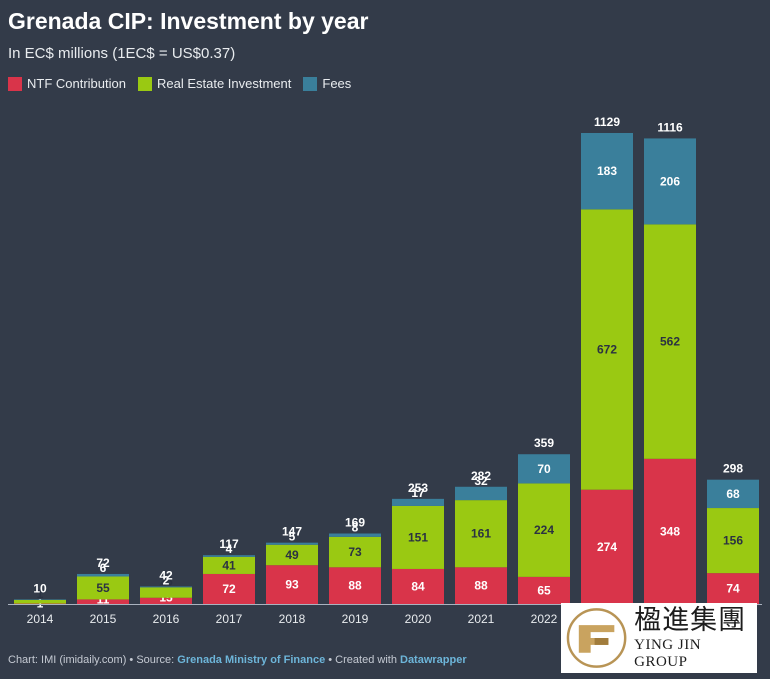 The width and height of the screenshot is (770, 679). I want to click on legend-label-fees: Fees, so click(337, 83).